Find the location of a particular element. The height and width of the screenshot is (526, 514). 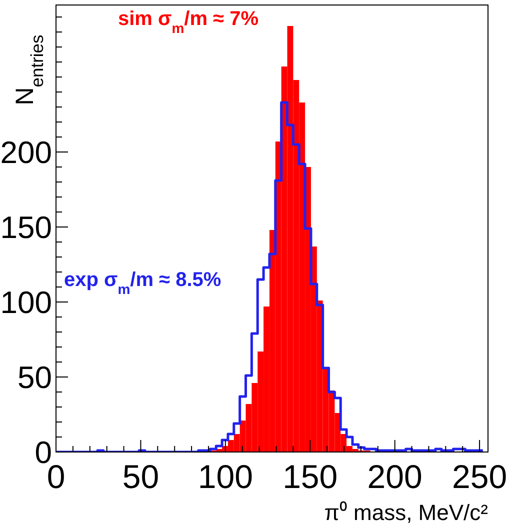

x-tick-label: 150 is located at coordinates (310, 476).